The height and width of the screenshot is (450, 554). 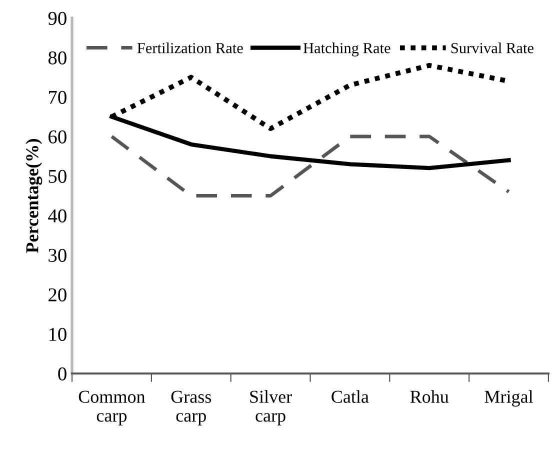 I want to click on x-tick-label: Common carp, so click(x=112, y=408).